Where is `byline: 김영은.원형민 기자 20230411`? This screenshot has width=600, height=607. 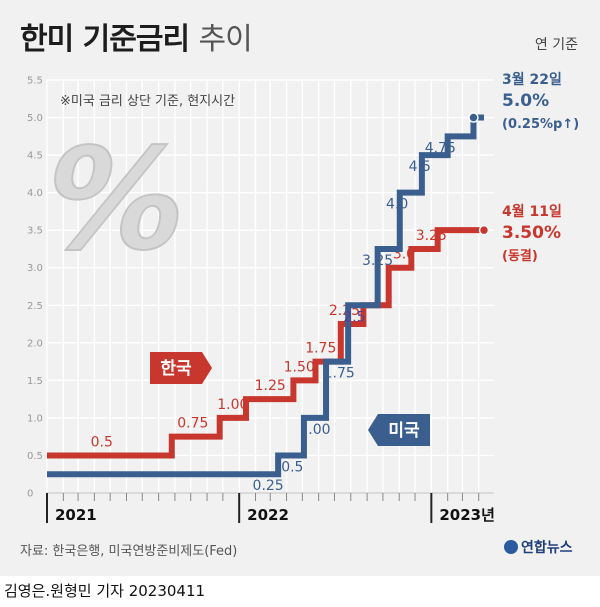 byline: 김영은.원형민 기자 20230411 is located at coordinates (105, 591).